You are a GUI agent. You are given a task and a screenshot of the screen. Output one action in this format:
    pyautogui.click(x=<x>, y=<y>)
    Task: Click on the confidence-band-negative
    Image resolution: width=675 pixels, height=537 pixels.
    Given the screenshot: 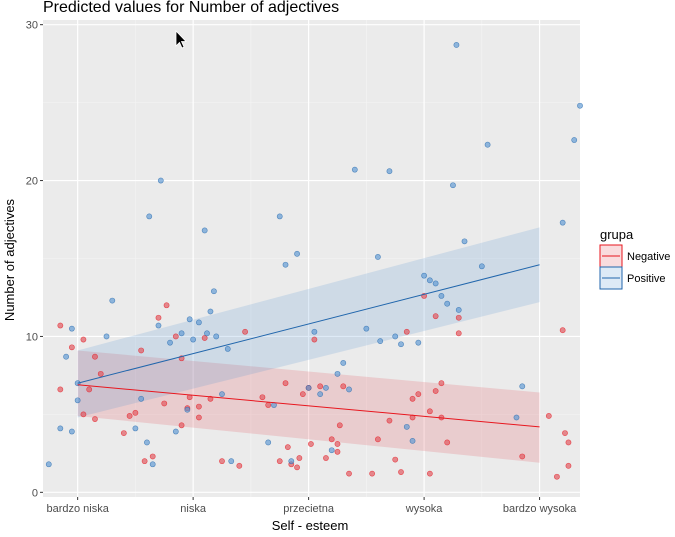 What is the action you would take?
    pyautogui.click(x=308, y=406)
    